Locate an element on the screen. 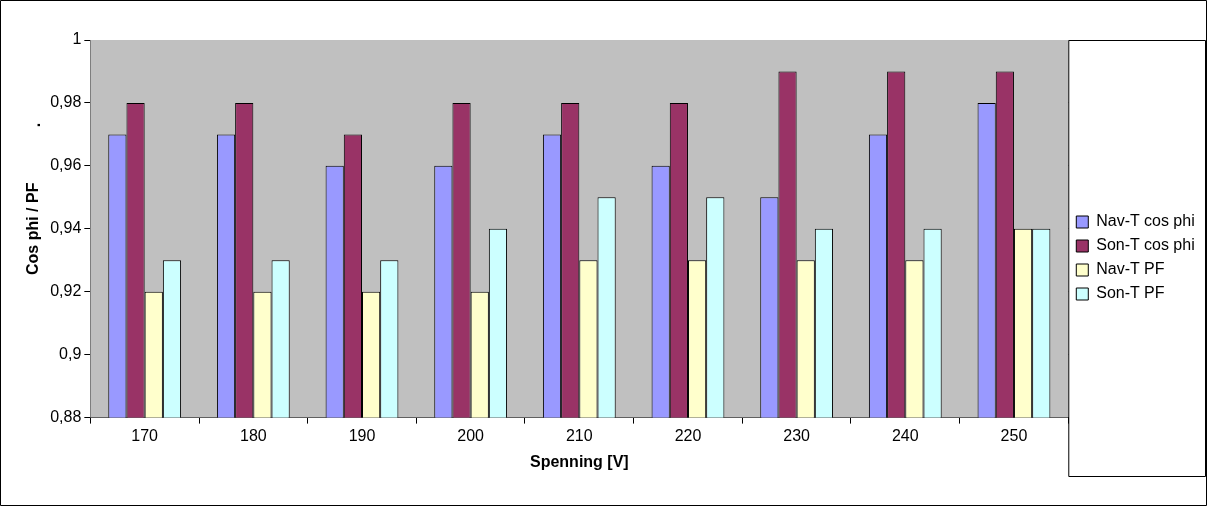 Image resolution: width=1207 pixels, height=506 pixels. x-tick-label: 210 is located at coordinates (579, 435).